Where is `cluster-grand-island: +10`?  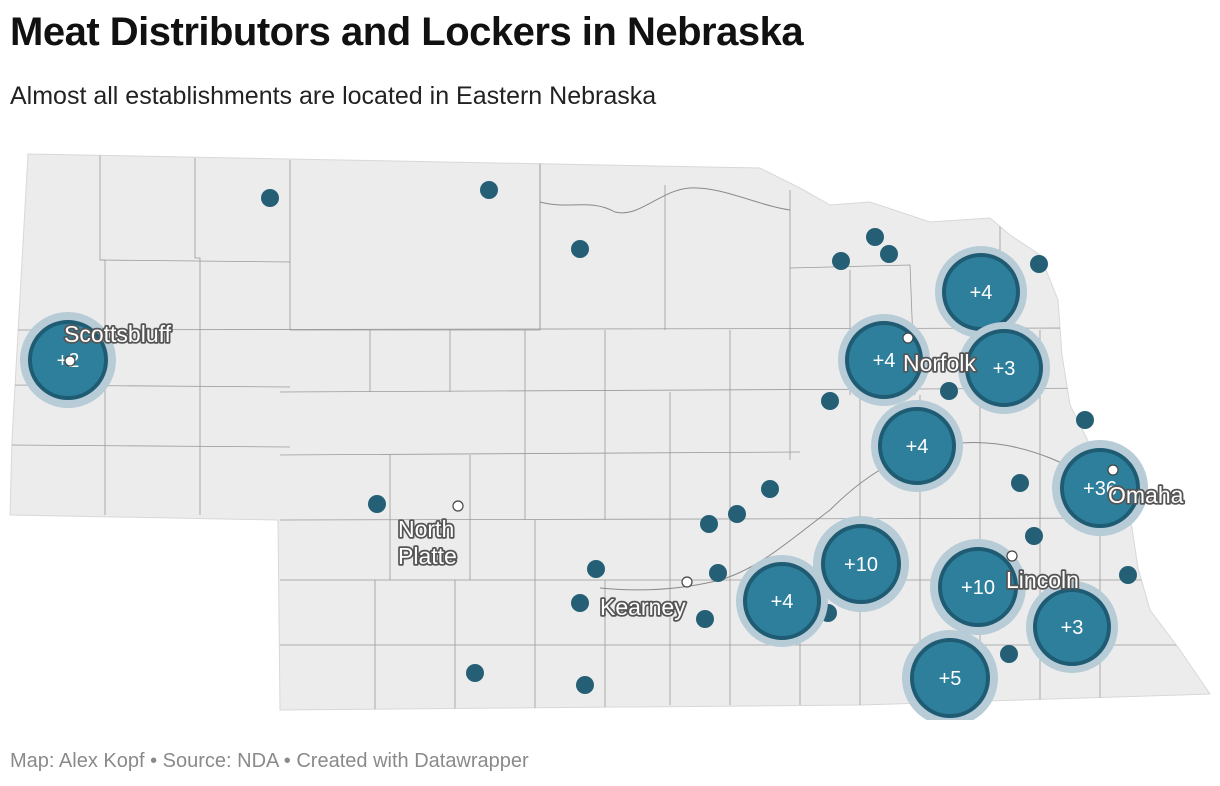 cluster-grand-island: +10 is located at coordinates (861, 564).